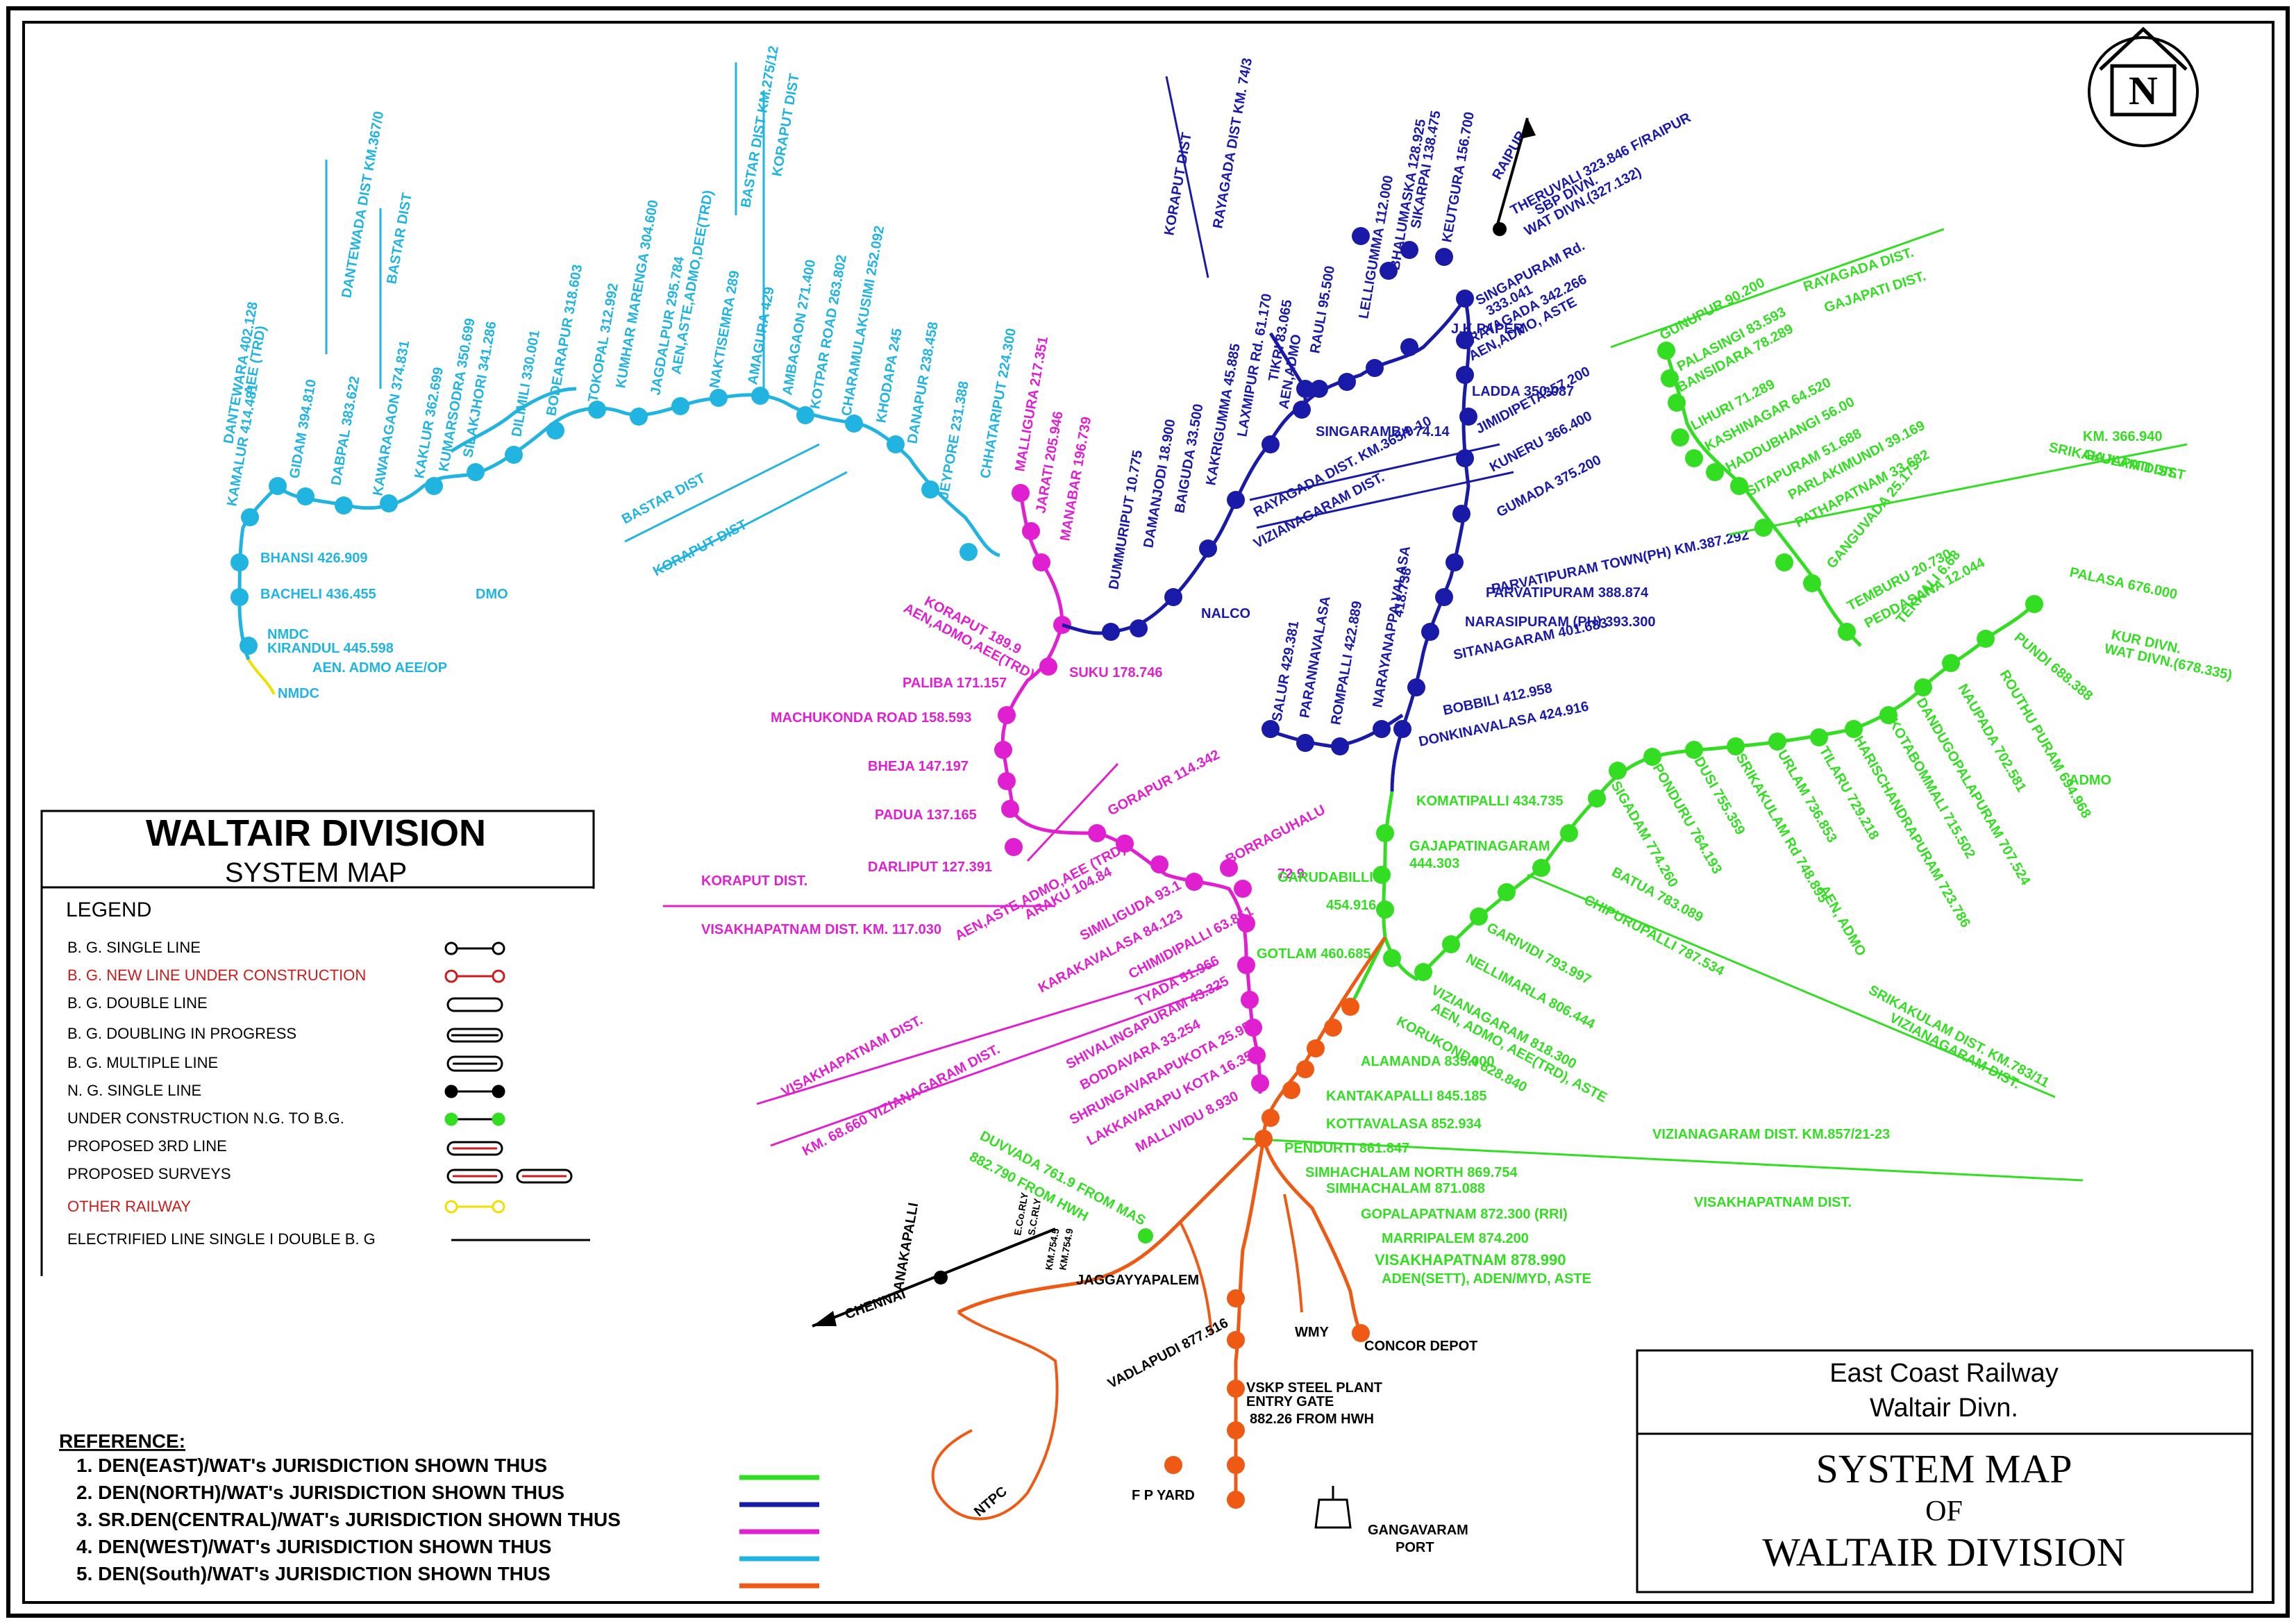 The width and height of the screenshot is (2296, 1624). Describe the element at coordinates (330, 649) in the screenshot. I see `station-label: KIRANDUL 445.598` at that location.